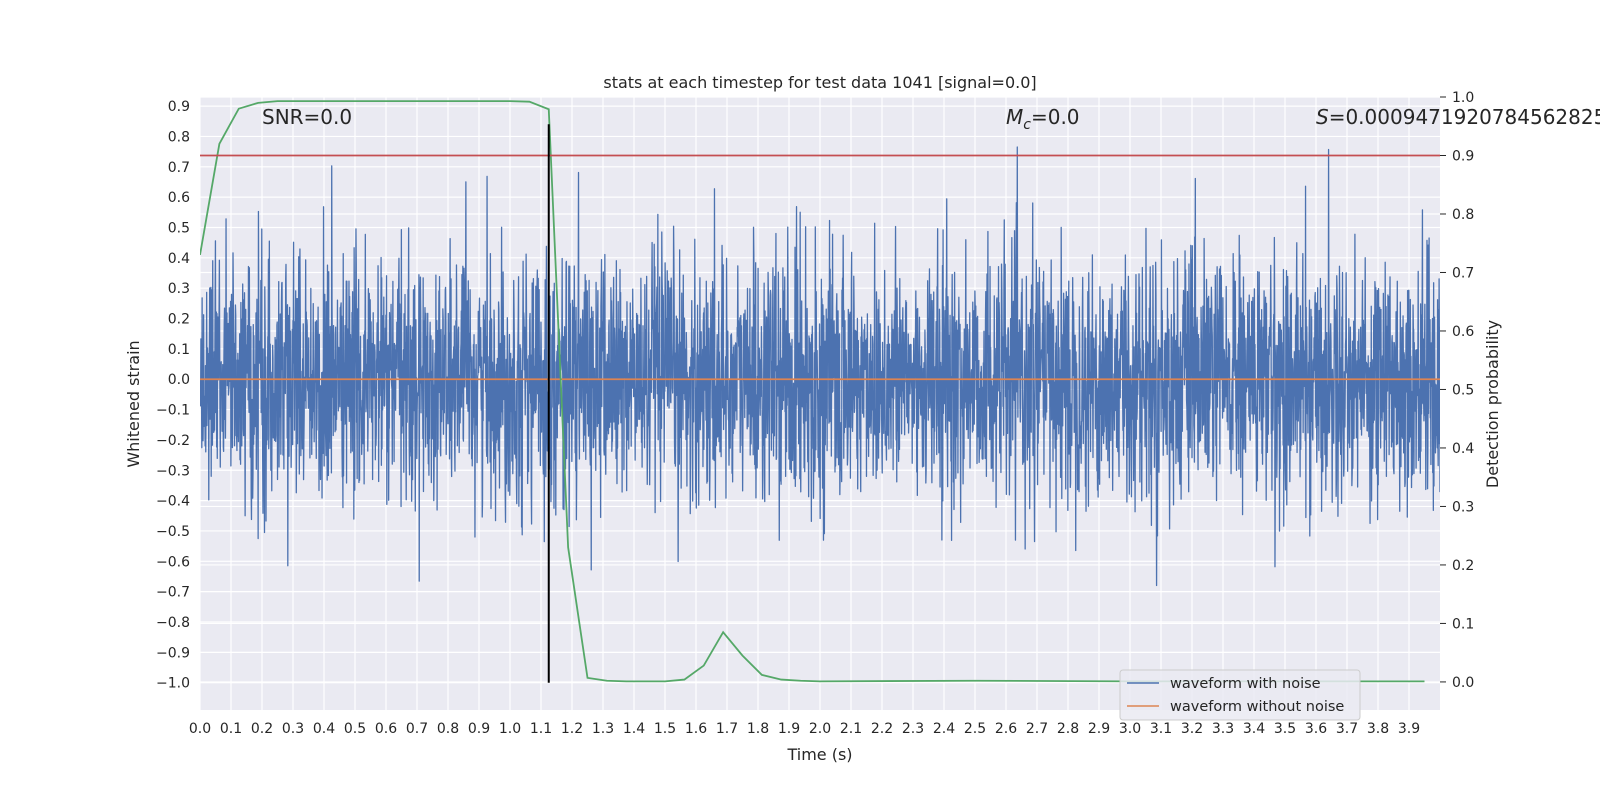  Describe the element at coordinates (1322, 117) in the screenshot. I see `s-symbol: S` at that location.